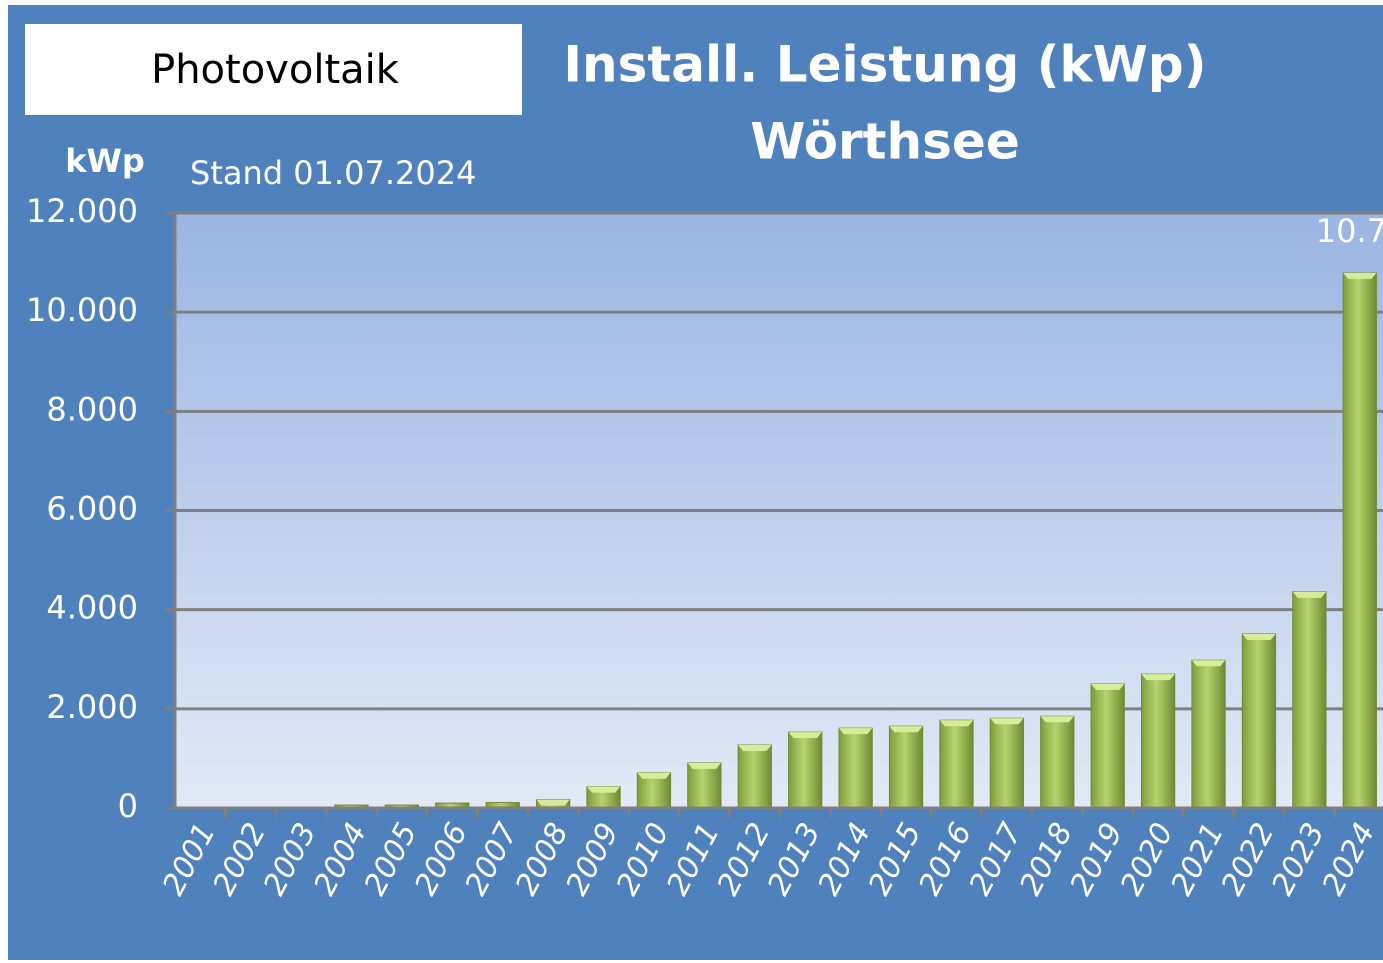 This screenshot has height=963, width=1383. I want to click on y-tick-label: 0, so click(128, 806).